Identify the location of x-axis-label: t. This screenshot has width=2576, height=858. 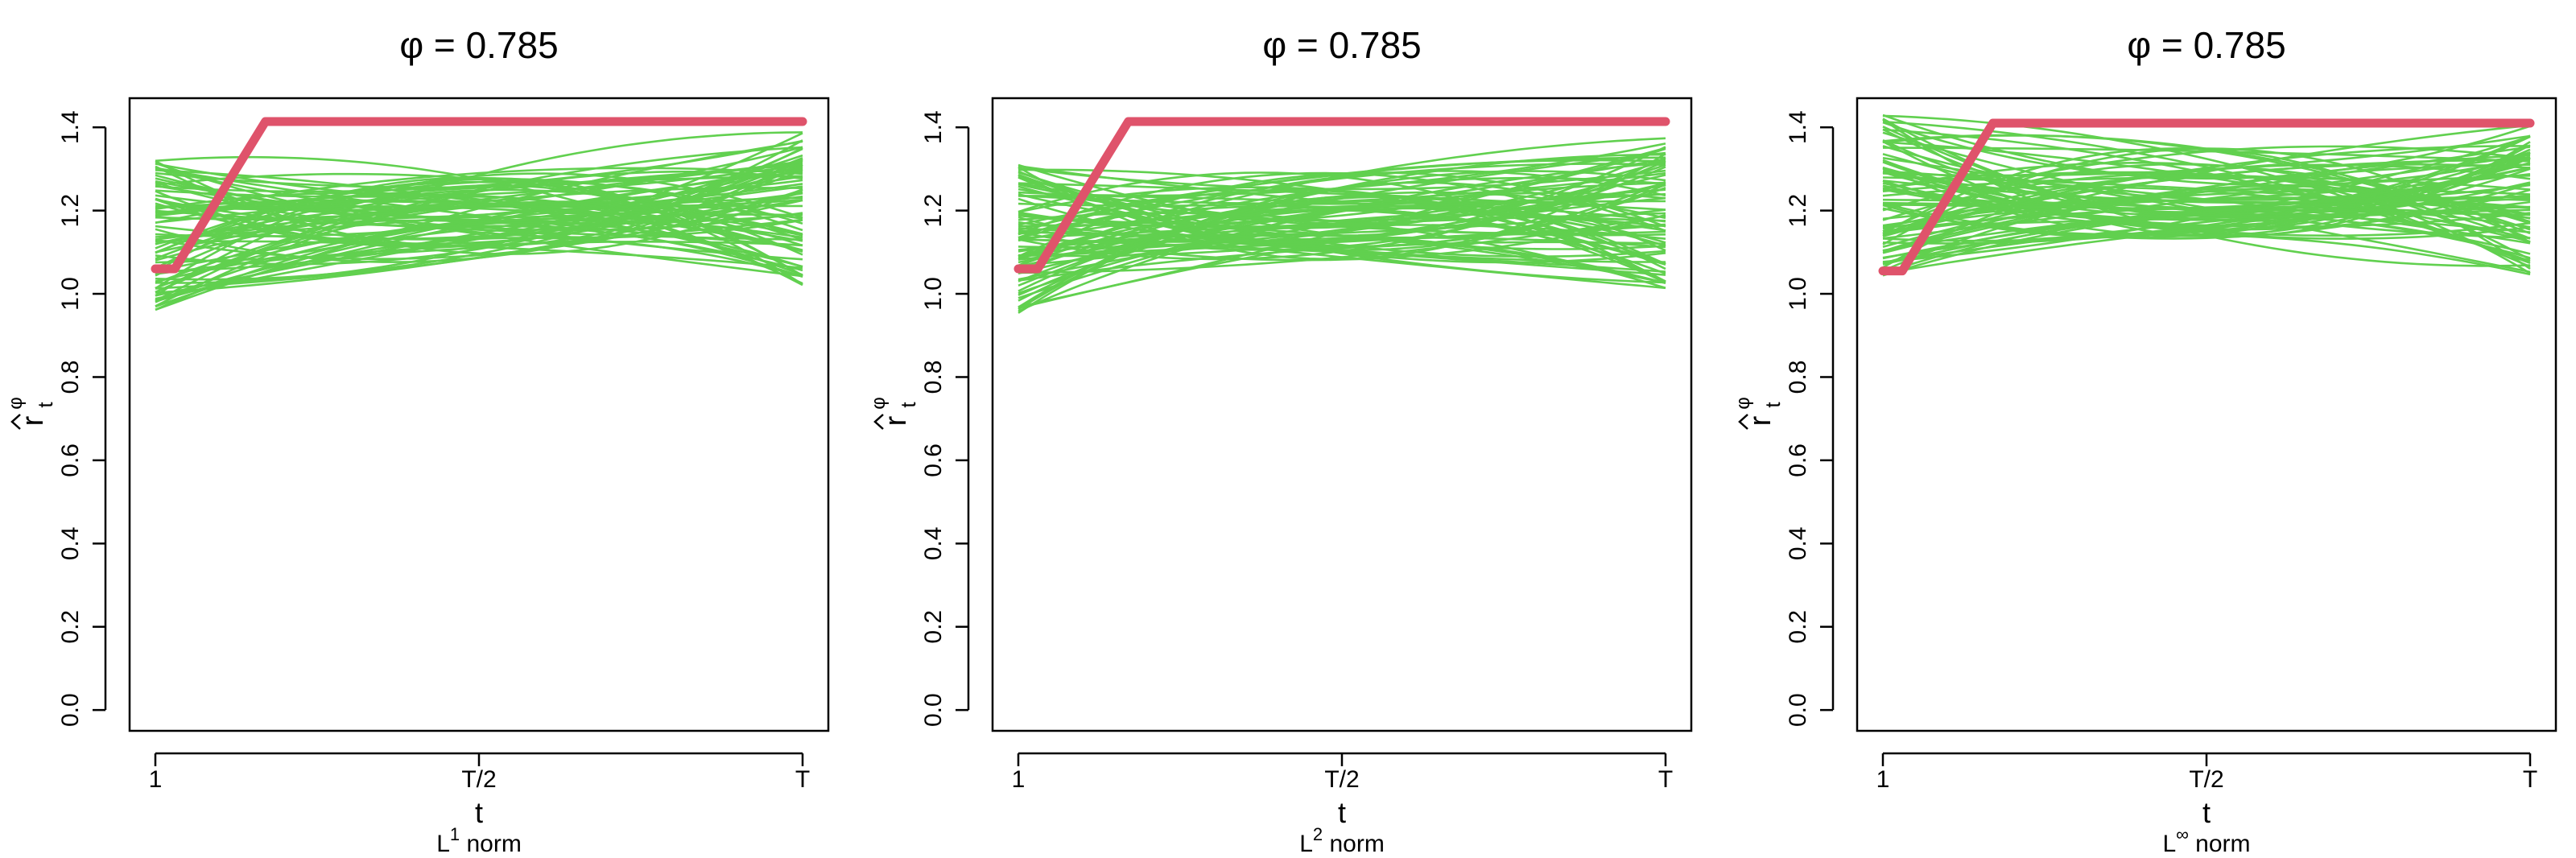
(2206, 813).